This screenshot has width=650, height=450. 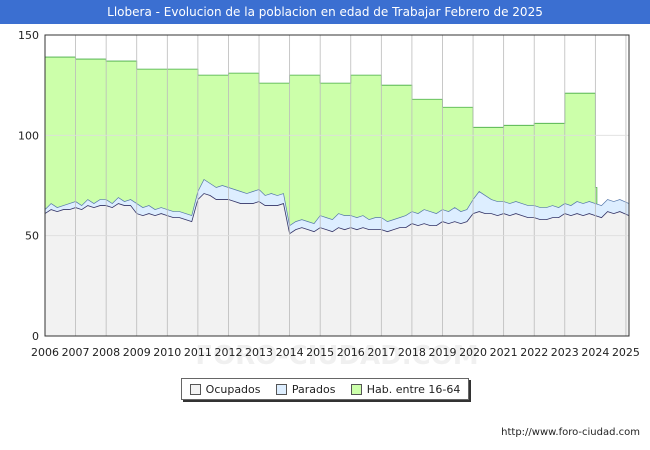 What do you see at coordinates (356, 389) in the screenshot?
I see `legend-swatch-habitantes` at bounding box center [356, 389].